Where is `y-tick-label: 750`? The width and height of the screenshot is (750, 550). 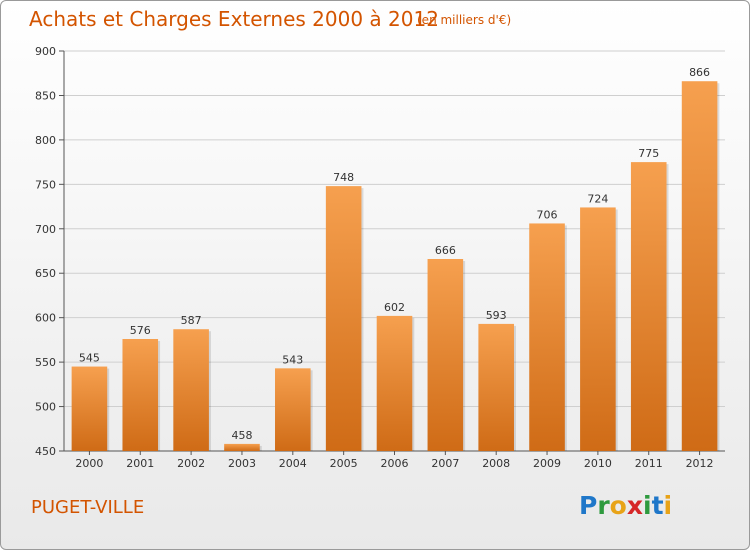 y-tick-label: 750 is located at coordinates (45, 184).